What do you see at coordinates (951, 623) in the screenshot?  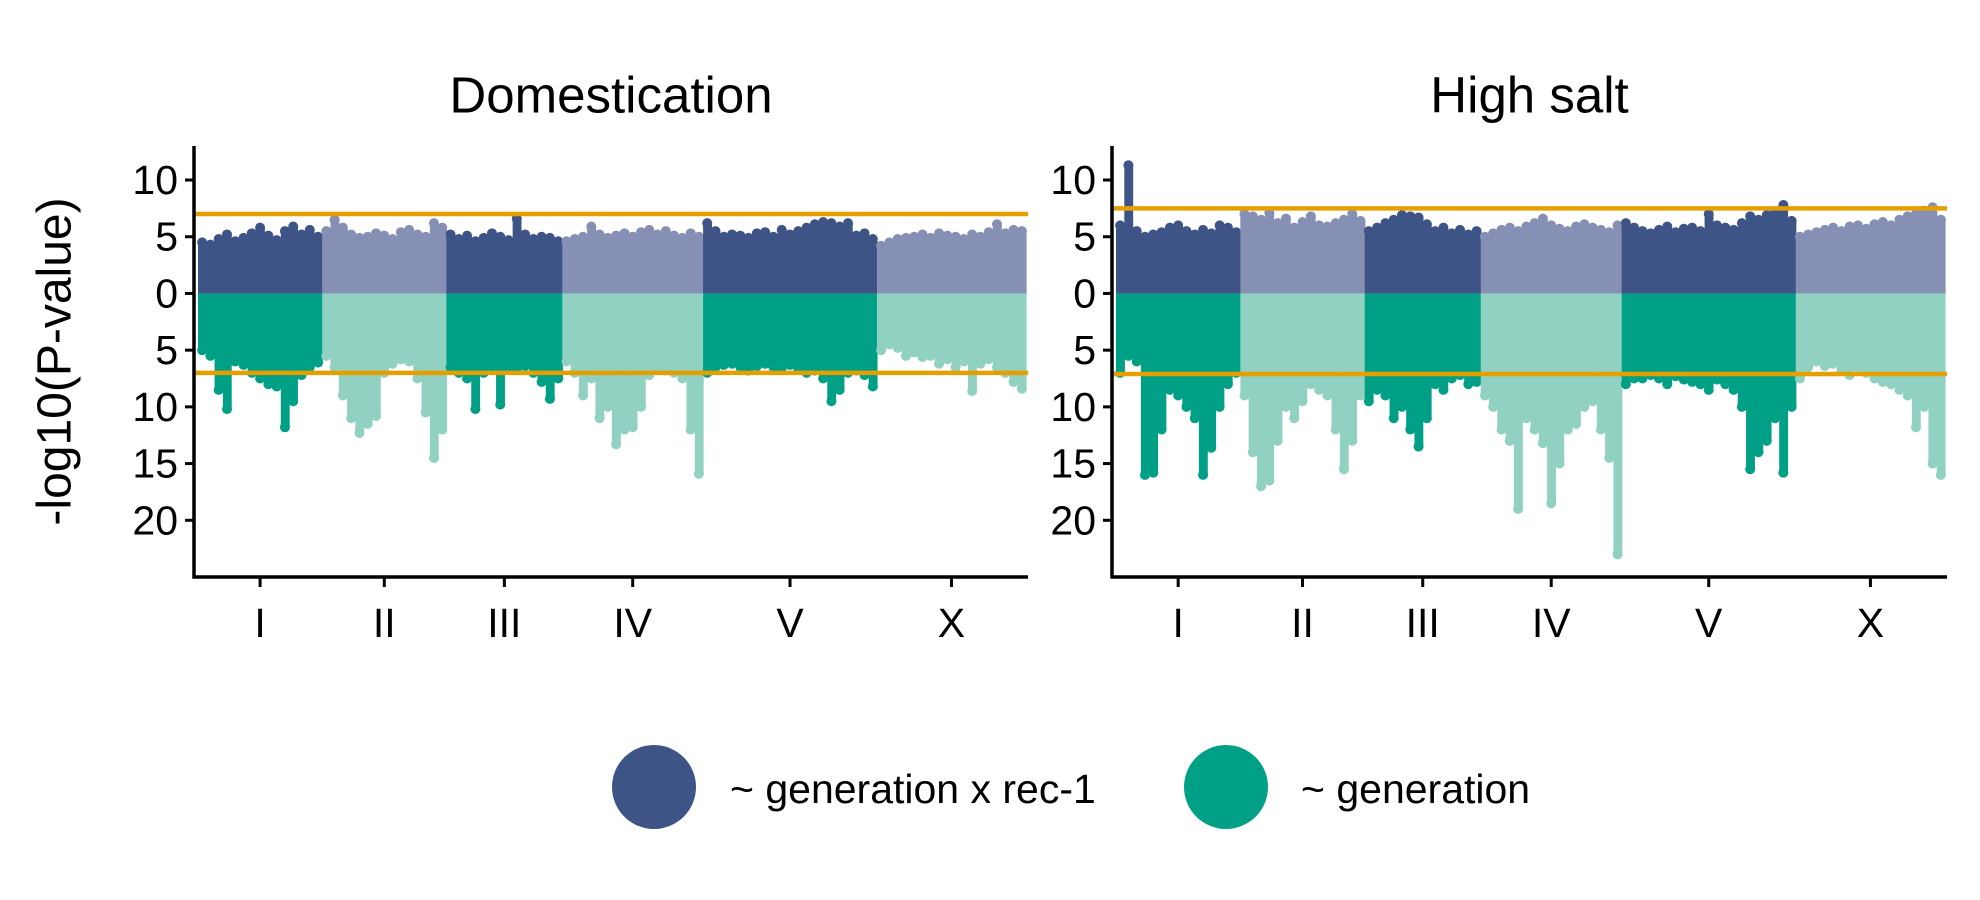 I see `x-tick-label: X` at bounding box center [951, 623].